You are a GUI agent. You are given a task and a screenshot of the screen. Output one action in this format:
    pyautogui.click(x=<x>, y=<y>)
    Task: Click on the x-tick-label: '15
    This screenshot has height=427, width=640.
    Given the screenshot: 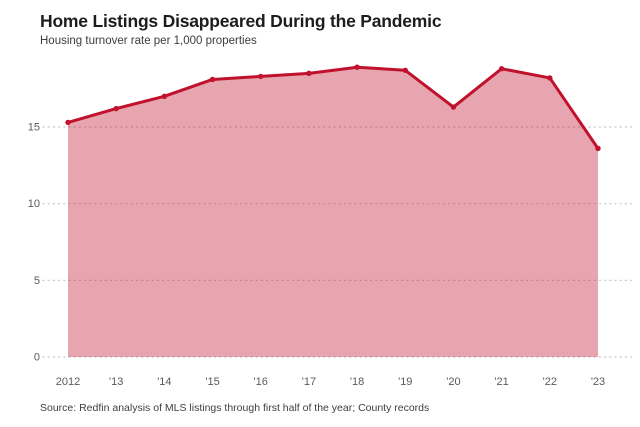 What is the action you would take?
    pyautogui.click(x=212, y=382)
    